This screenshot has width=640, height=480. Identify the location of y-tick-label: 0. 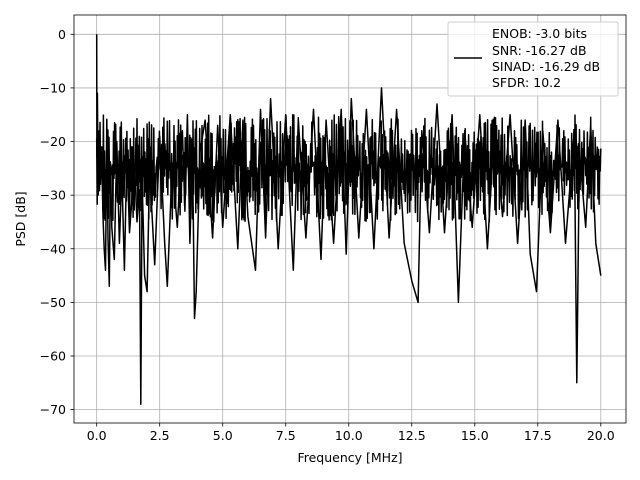
(62, 34).